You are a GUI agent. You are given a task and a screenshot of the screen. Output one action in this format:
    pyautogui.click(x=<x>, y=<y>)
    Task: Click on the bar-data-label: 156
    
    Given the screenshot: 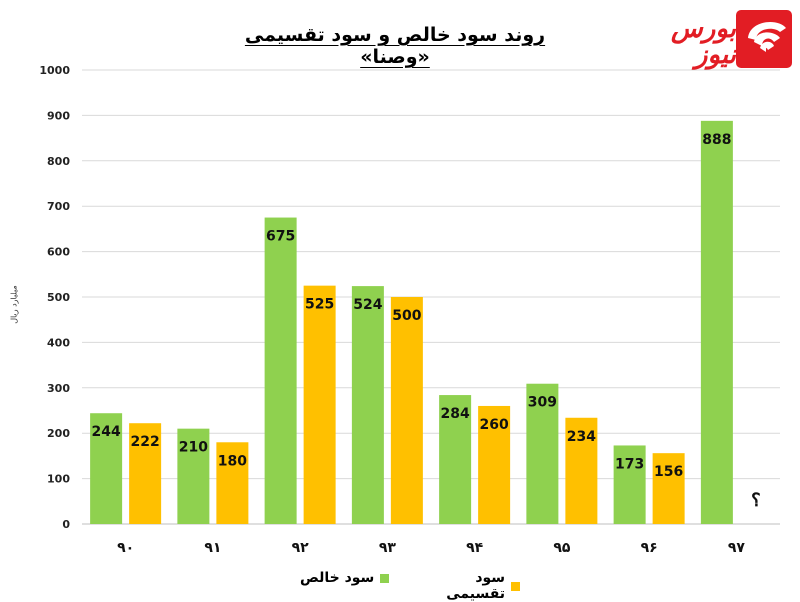 What is the action you would take?
    pyautogui.click(x=668, y=472)
    